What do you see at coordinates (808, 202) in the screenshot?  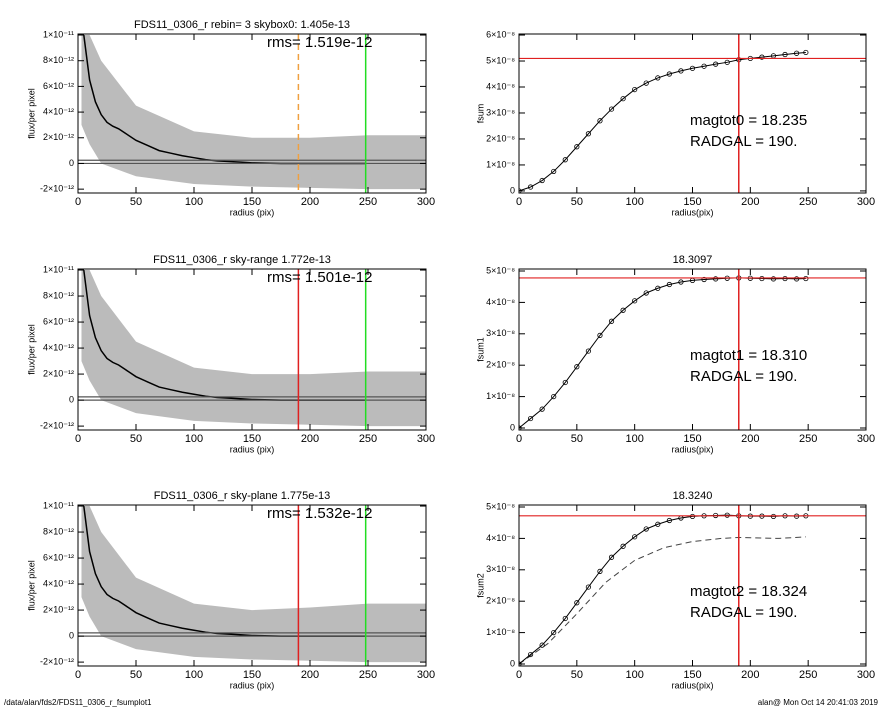 I see `x-tick-label: 250` at bounding box center [808, 202].